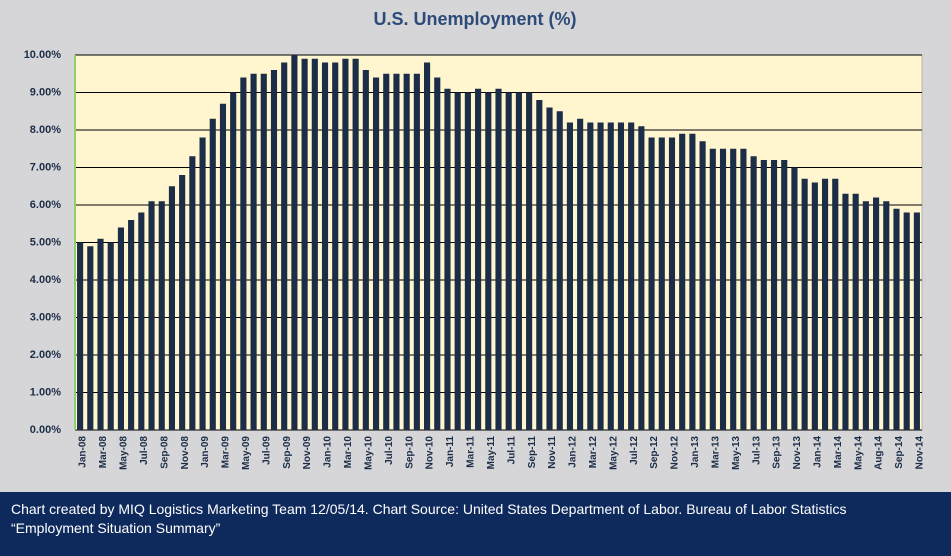  What do you see at coordinates (797, 453) in the screenshot?
I see `x-tick-label: Nov-13` at bounding box center [797, 453].